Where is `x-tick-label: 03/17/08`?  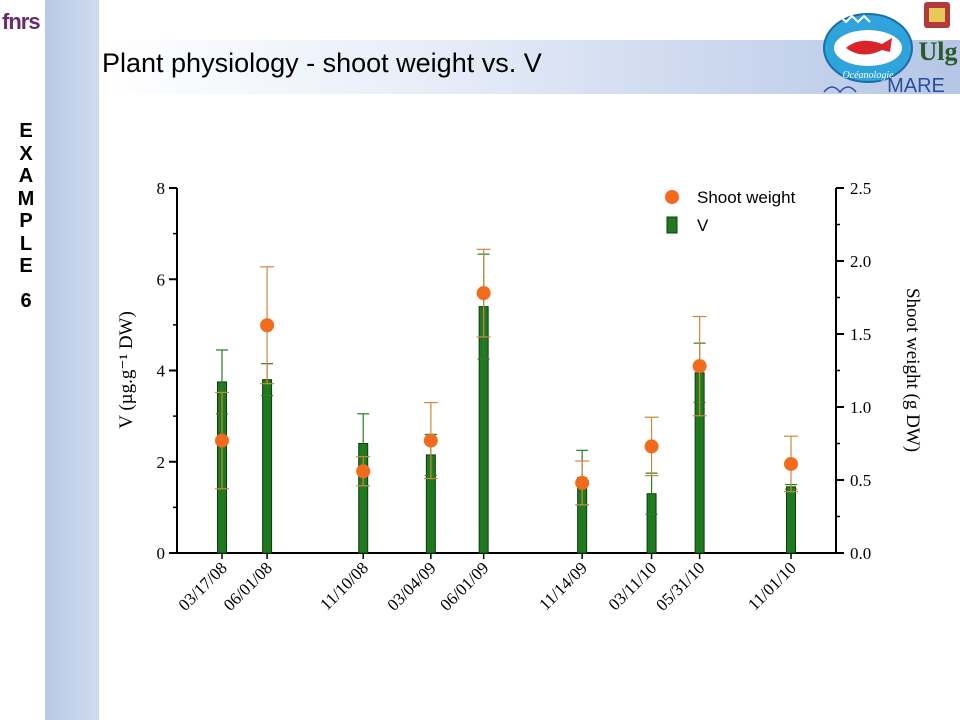 x-tick-label: 03/17/08 is located at coordinates (203, 586).